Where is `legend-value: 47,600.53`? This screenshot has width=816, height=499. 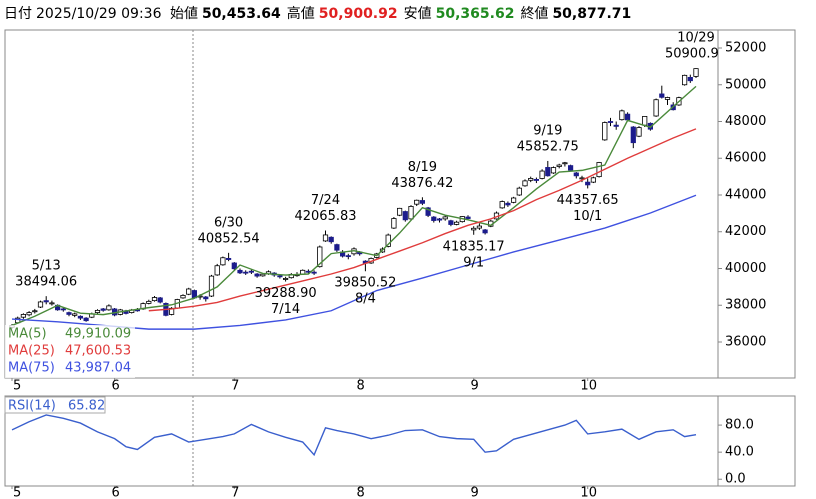 legend-value: 47,600.53 is located at coordinates (98, 351).